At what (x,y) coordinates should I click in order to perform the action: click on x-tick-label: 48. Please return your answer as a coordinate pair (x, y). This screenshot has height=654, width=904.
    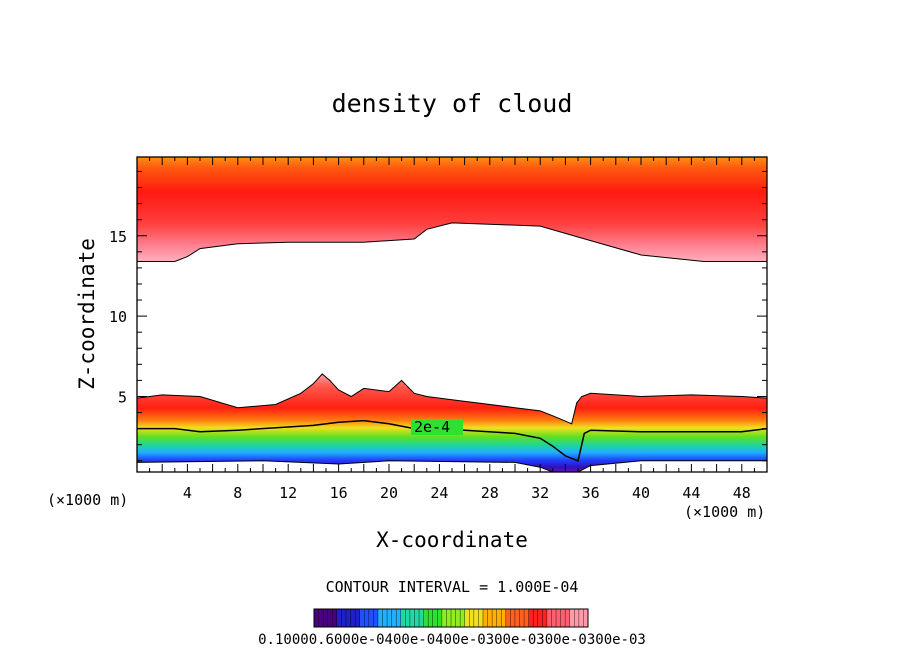
    Looking at the image, I should click on (742, 493).